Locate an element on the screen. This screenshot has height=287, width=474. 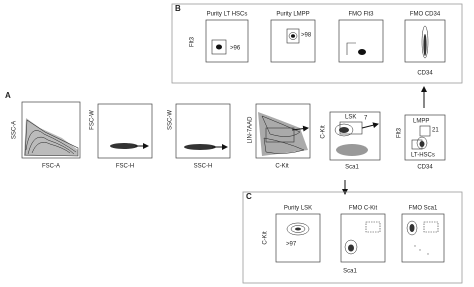
panel-label: A is located at coordinates (8, 95).